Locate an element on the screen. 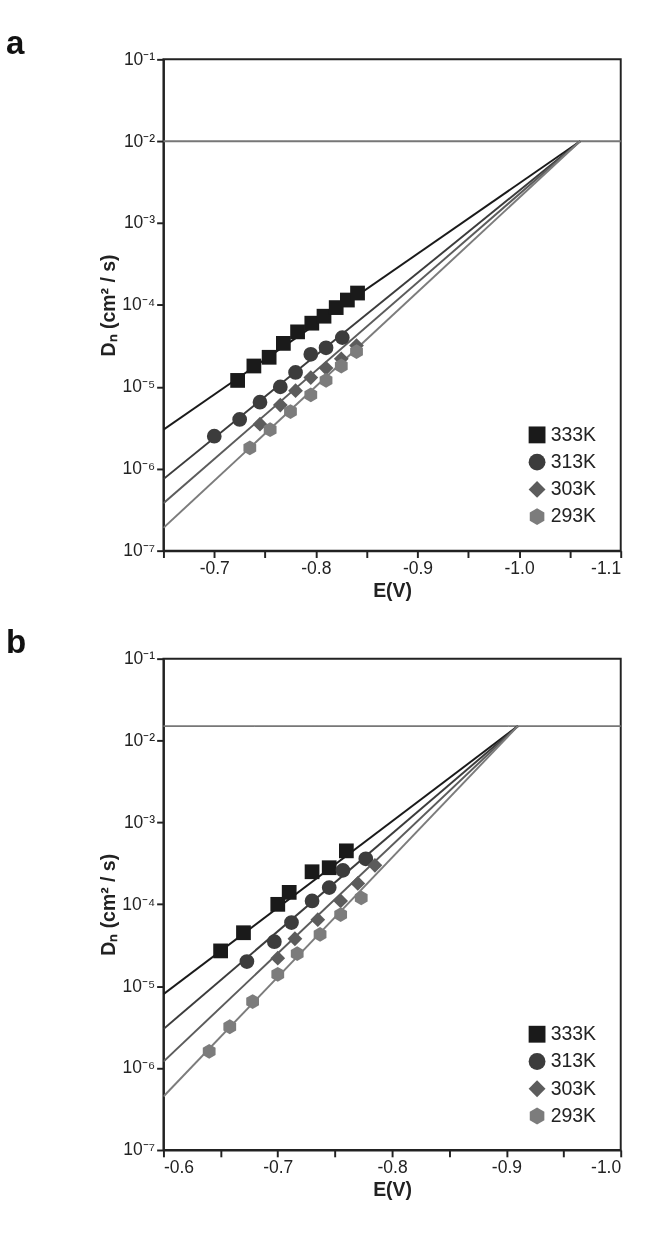 Image resolution: width=647 pixels, height=1236 pixels. chart-title: b is located at coordinates (16, 641).